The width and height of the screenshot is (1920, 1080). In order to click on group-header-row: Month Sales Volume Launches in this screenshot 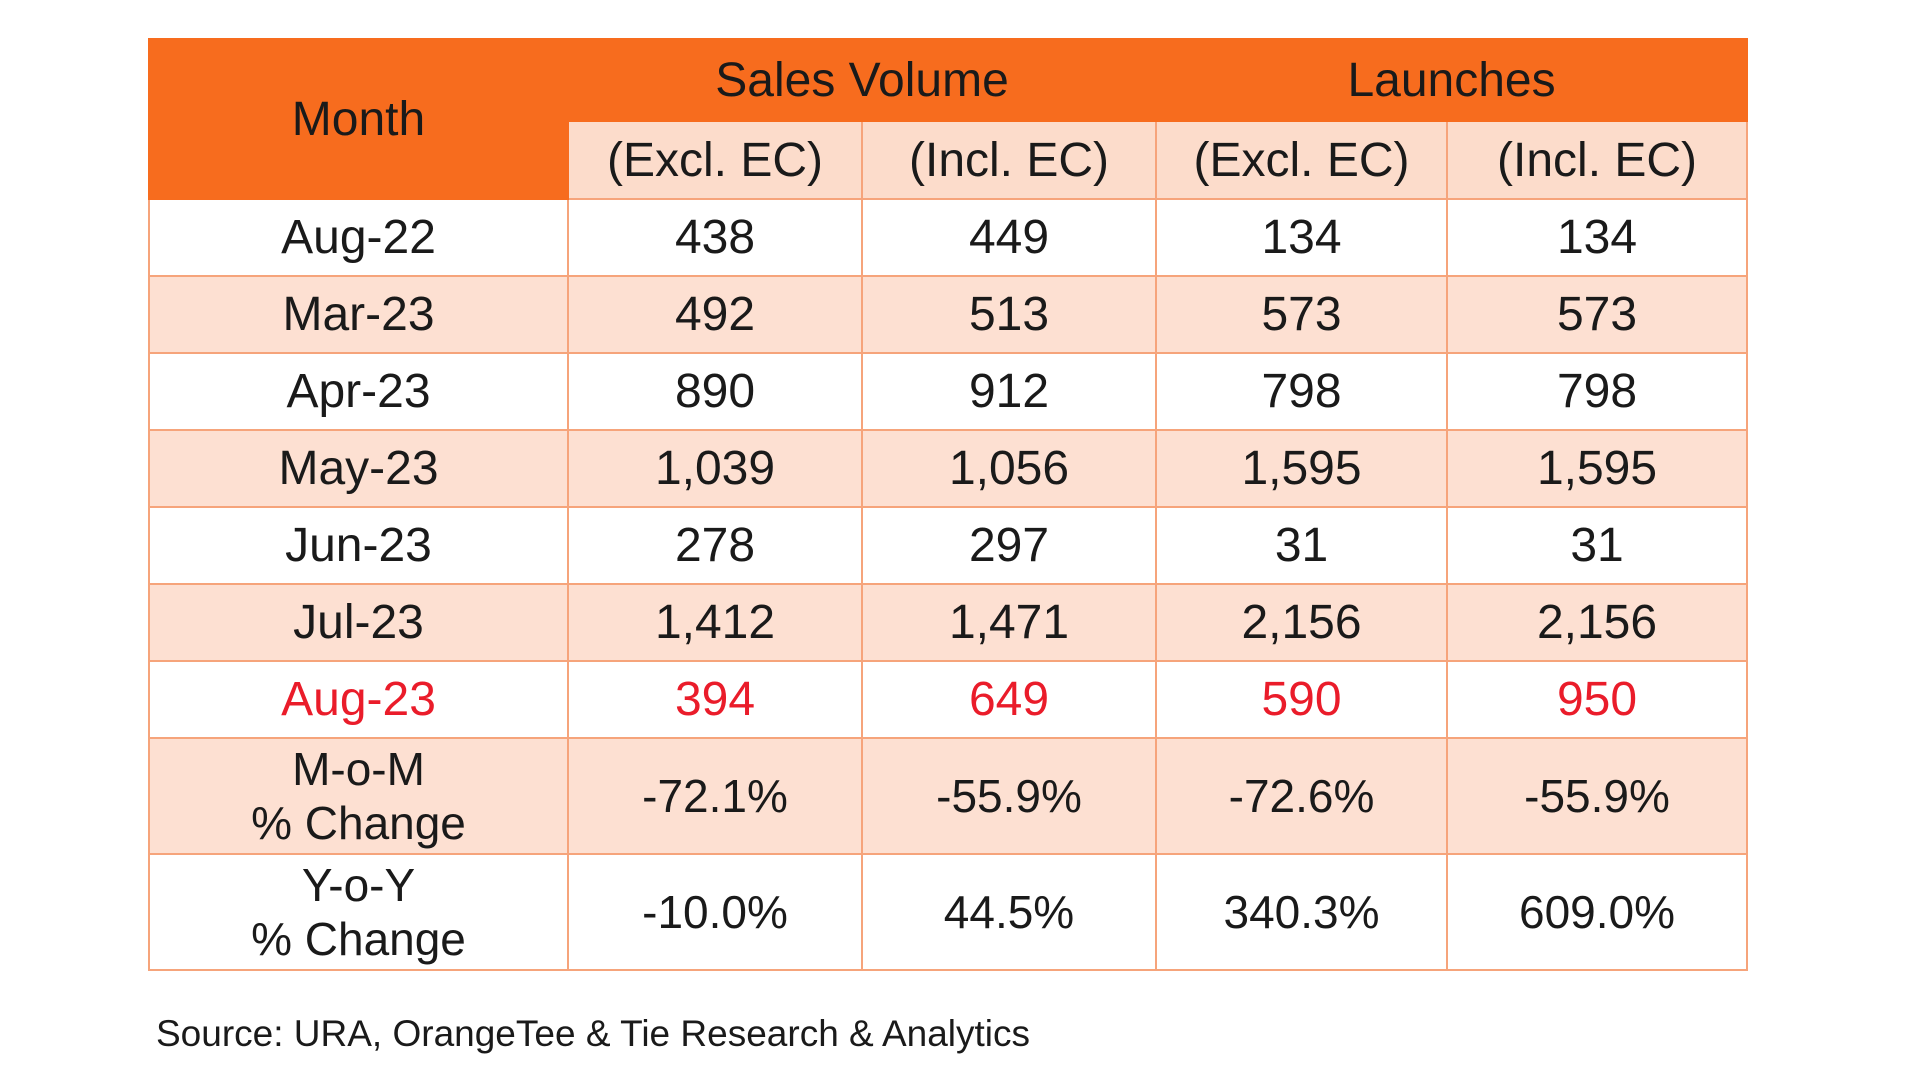, I will do `click(948, 119)`.